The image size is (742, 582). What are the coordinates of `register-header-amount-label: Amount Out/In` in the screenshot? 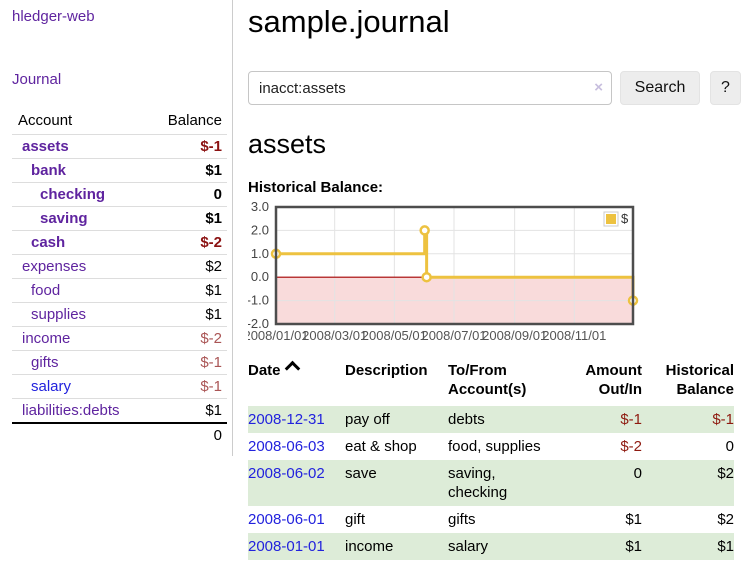 It's located at (613, 380).